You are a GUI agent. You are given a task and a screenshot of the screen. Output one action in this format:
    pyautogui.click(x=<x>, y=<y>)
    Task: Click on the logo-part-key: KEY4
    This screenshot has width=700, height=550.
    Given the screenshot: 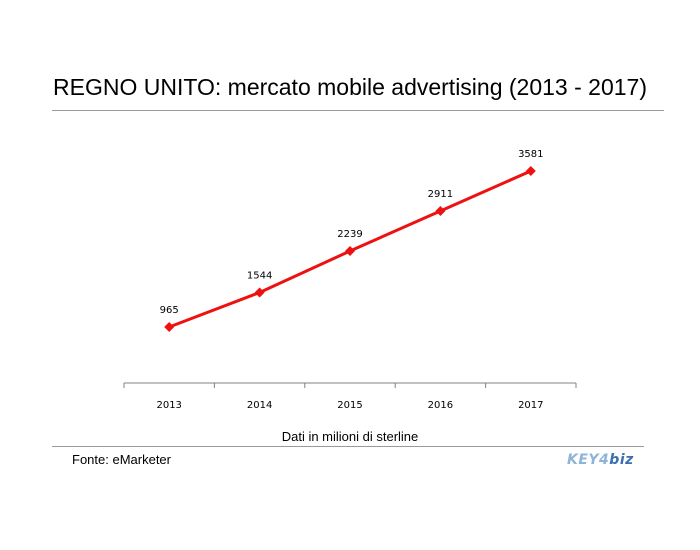 What is the action you would take?
    pyautogui.click(x=588, y=460)
    